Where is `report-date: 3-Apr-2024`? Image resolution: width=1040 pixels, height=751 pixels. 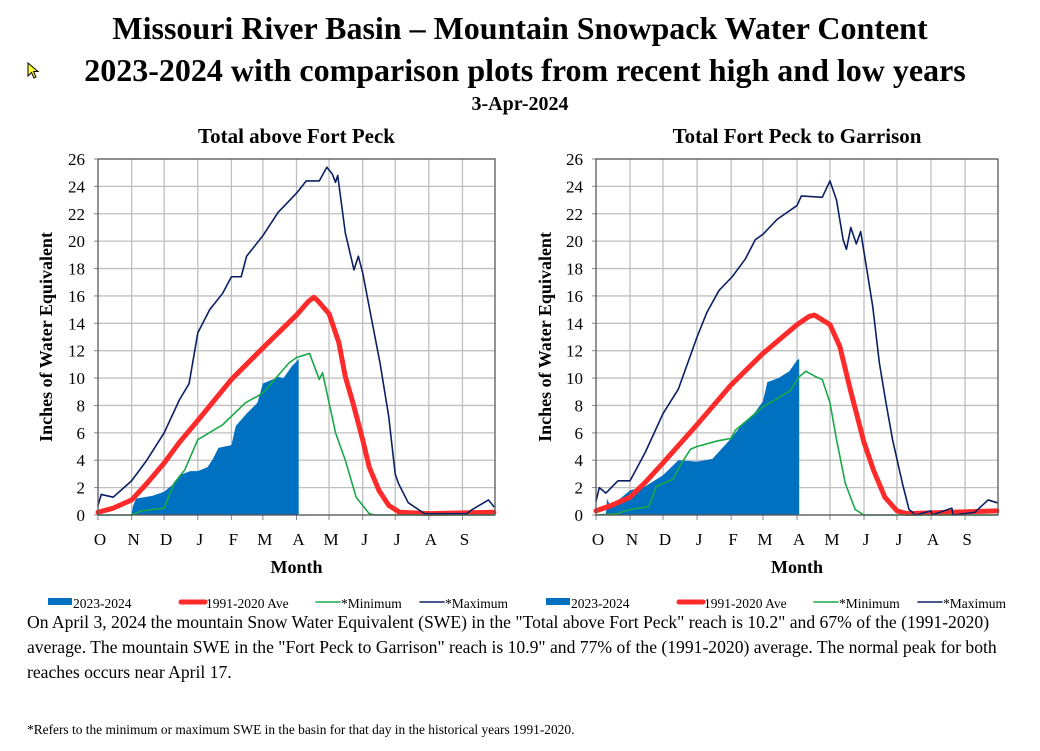
report-date: 3-Apr-2024 is located at coordinates (520, 104).